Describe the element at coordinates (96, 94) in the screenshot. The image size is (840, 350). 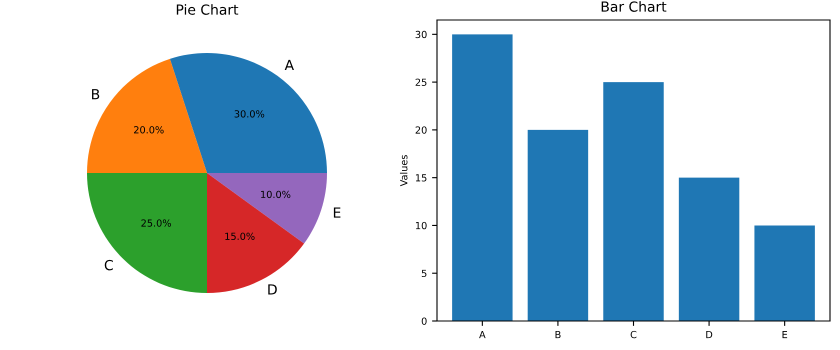
I see `slice-label: B` at that location.